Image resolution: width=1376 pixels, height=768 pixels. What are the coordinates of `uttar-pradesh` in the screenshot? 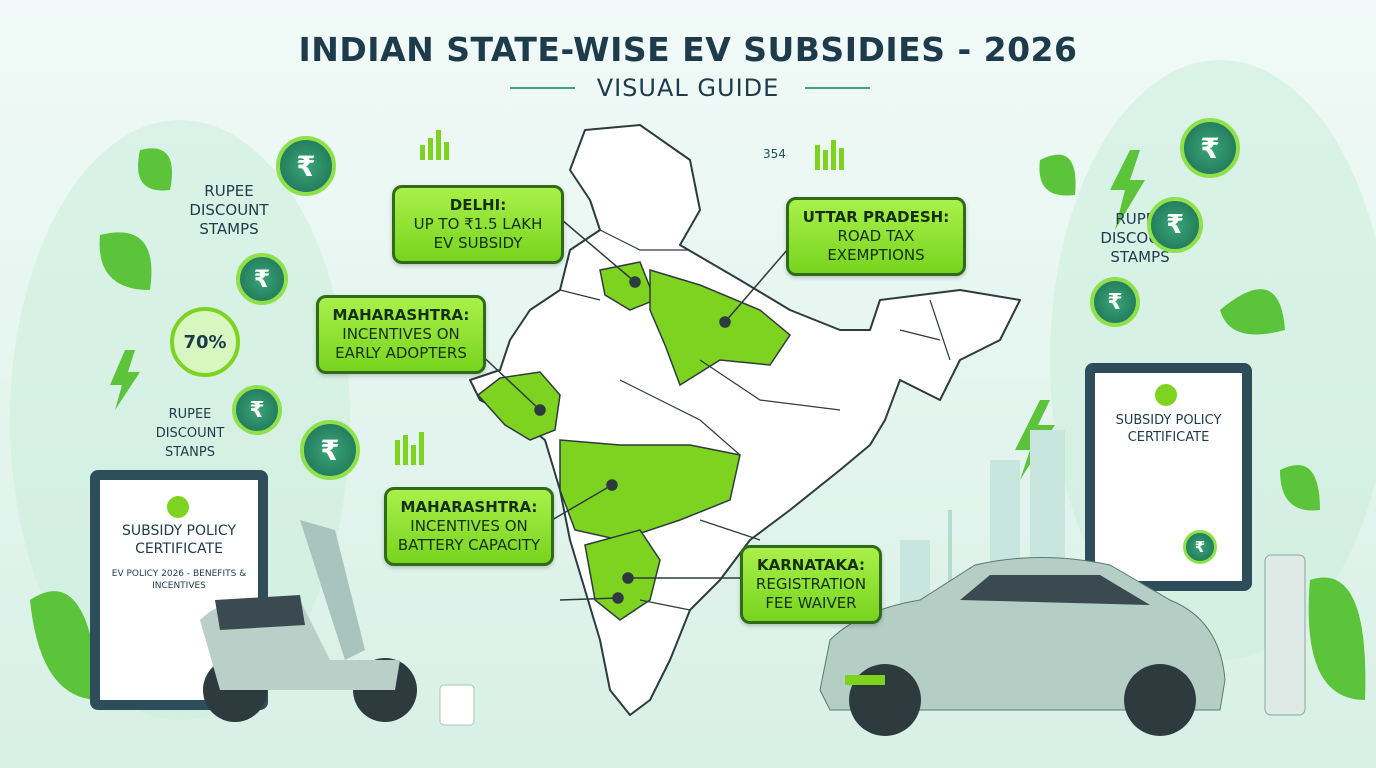 It's located at (720, 327).